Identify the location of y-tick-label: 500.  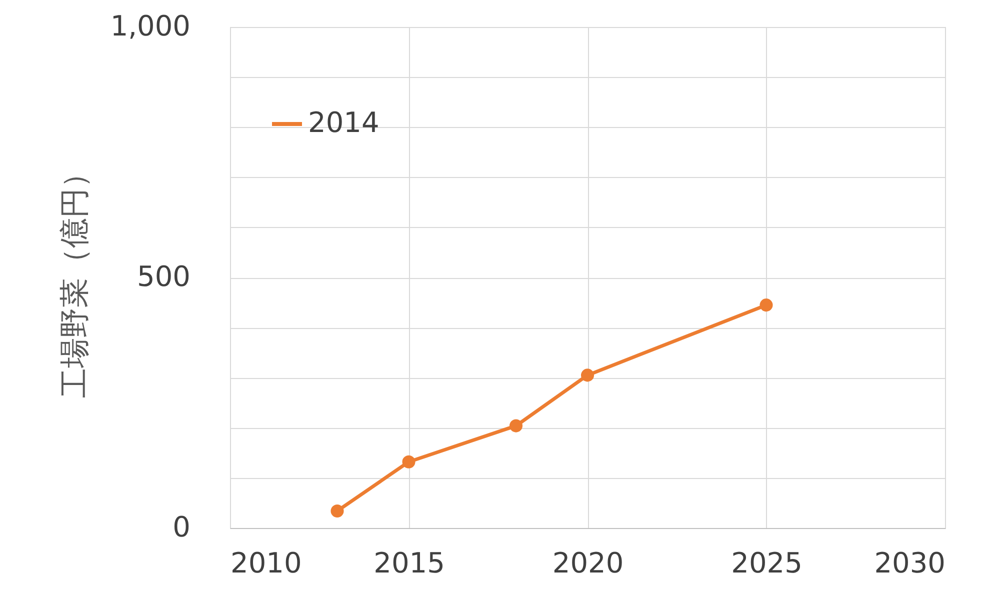
(163, 276).